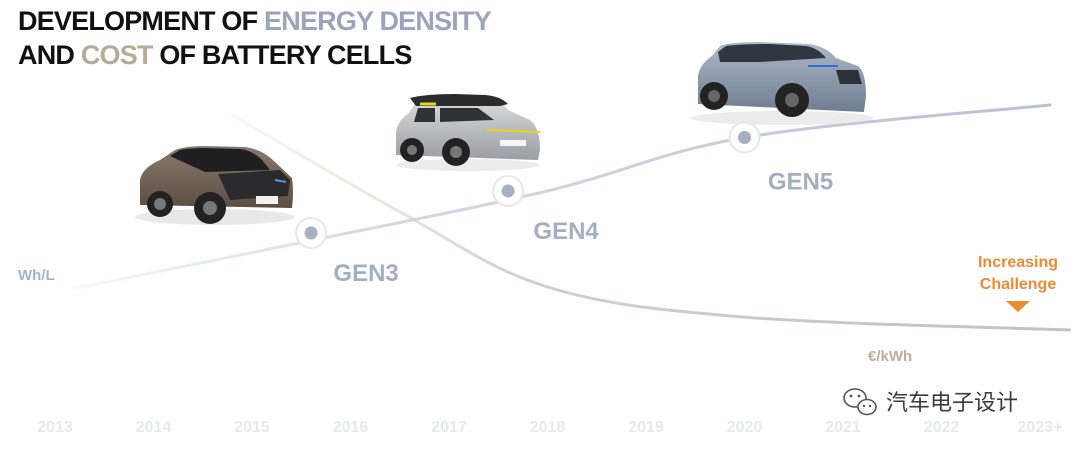 The image size is (1080, 449). Describe the element at coordinates (1018, 306) in the screenshot. I see `challenge-arrow-icon` at that location.